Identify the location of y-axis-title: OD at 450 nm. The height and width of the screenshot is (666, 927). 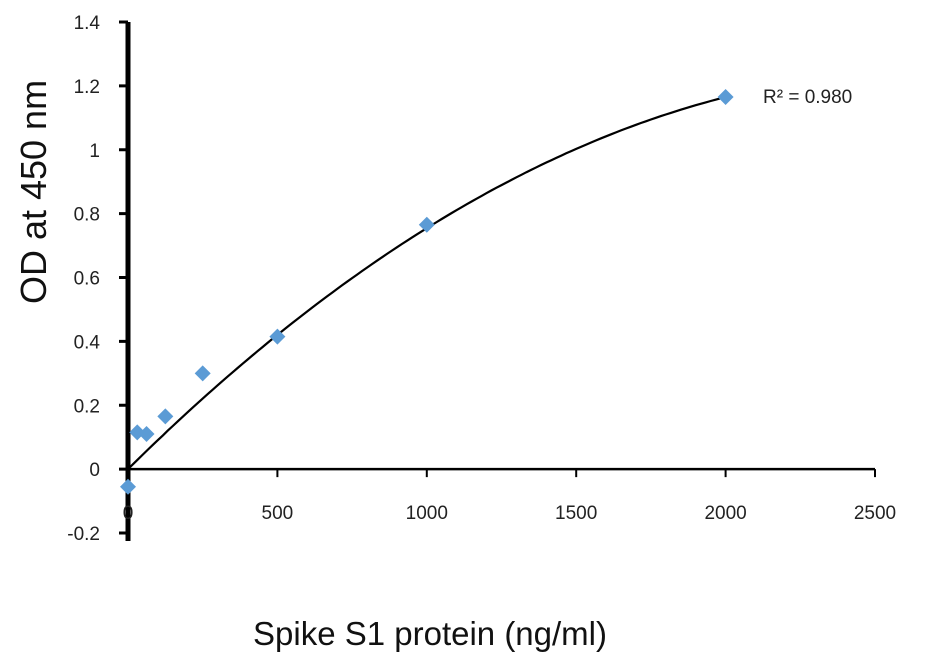
(33, 192).